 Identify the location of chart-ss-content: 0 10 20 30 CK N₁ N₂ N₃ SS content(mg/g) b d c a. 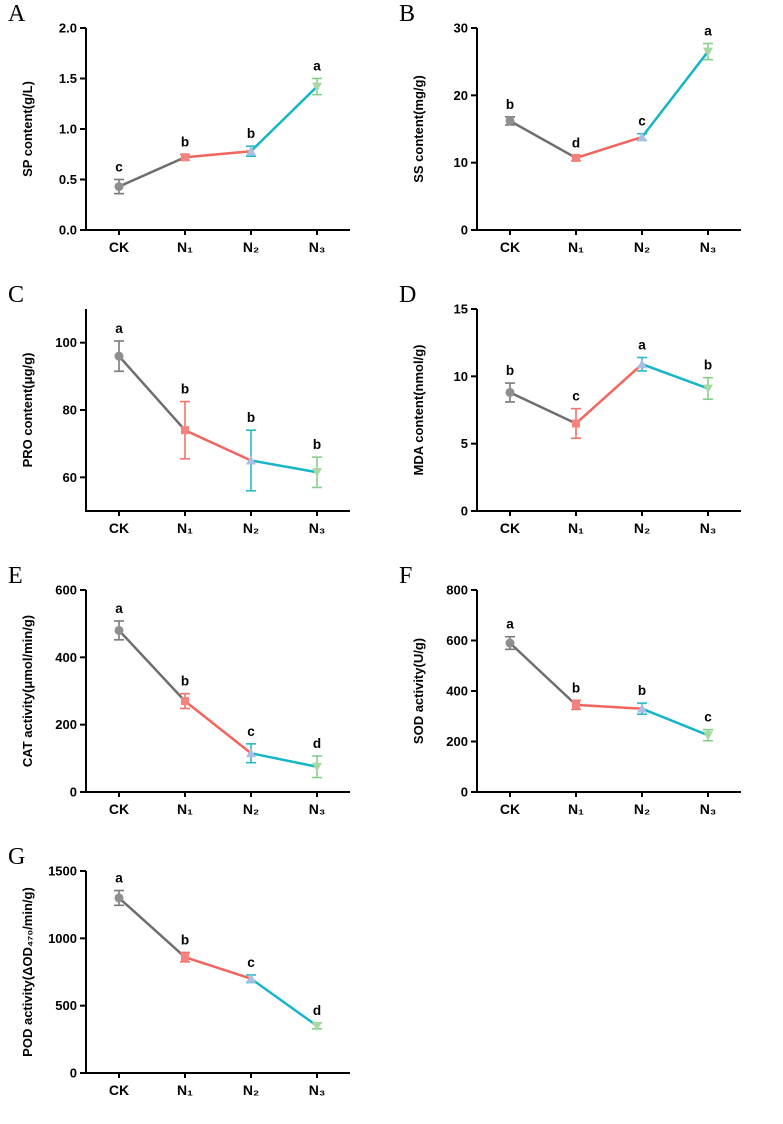
(587, 142).